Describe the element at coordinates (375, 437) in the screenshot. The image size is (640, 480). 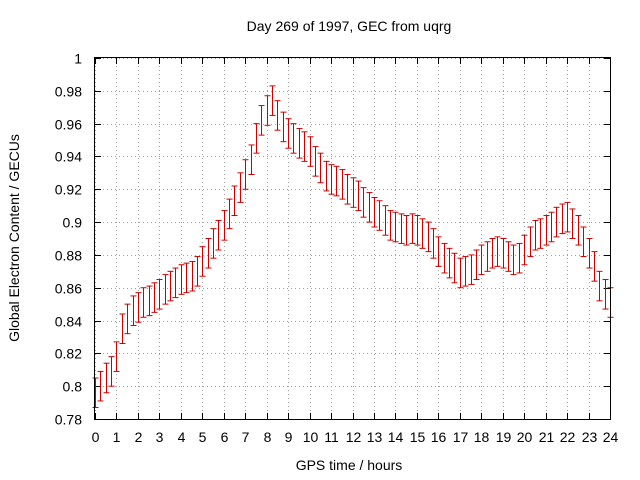
I see `x-tick-label: 13` at that location.